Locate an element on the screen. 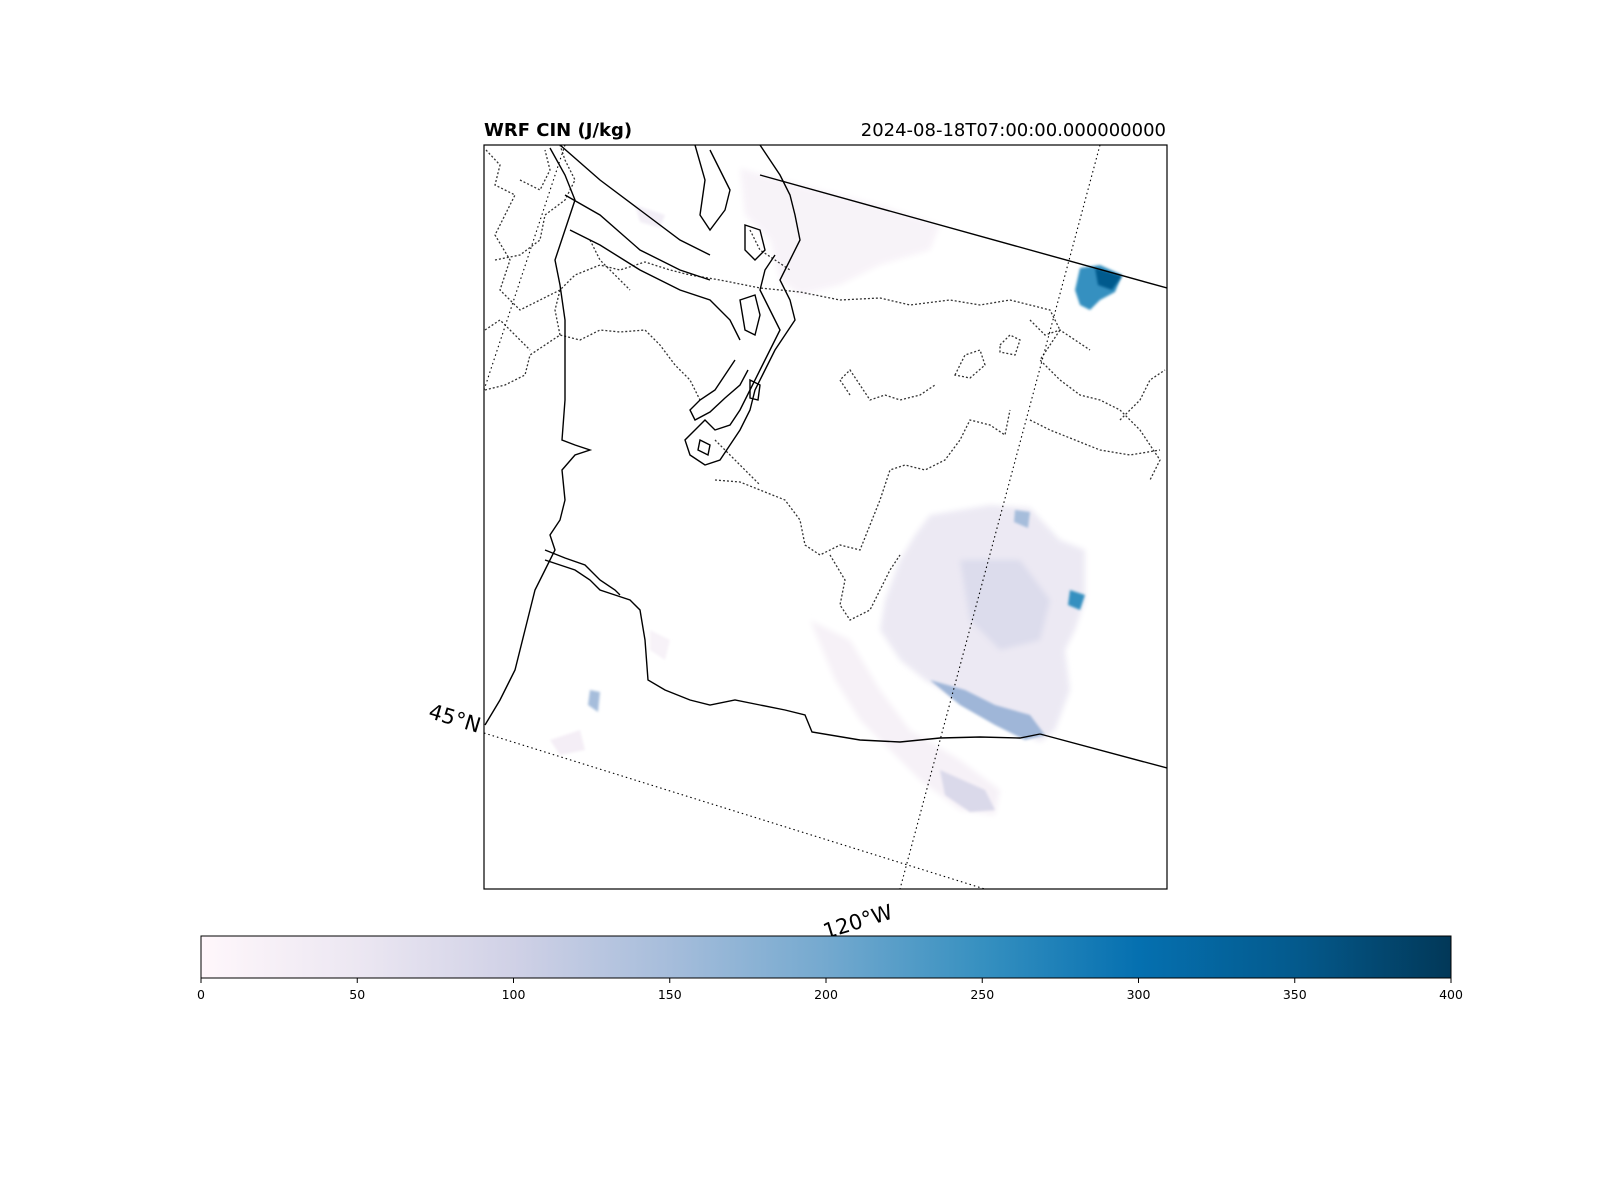 Image resolution: width=1600 pixels, height=1200 pixels. colorbar-ticks: 0 50 100 150 200 250 300 350 400 is located at coordinates (830, 990).